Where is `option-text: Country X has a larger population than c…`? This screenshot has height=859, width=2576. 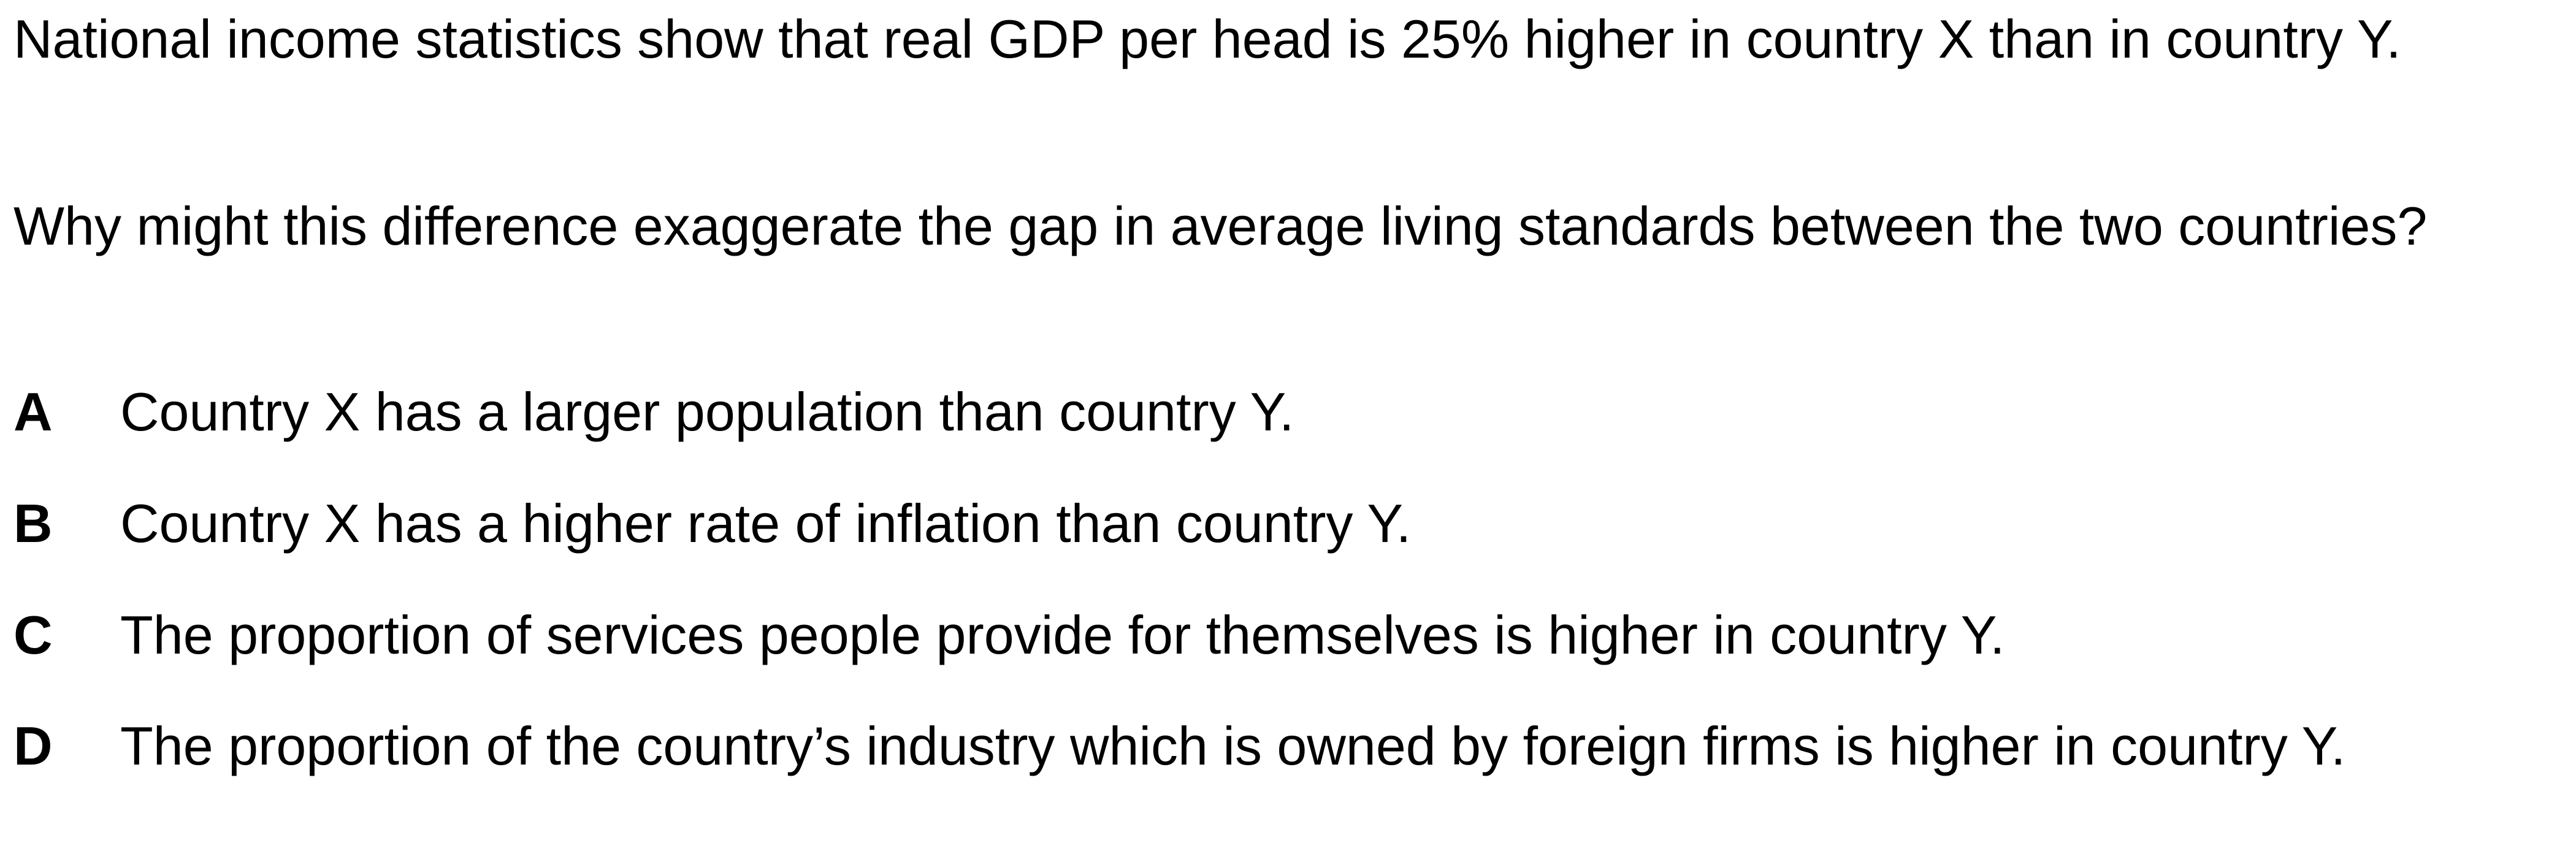
option-text: Country X has a larger population than c… is located at coordinates (707, 412).